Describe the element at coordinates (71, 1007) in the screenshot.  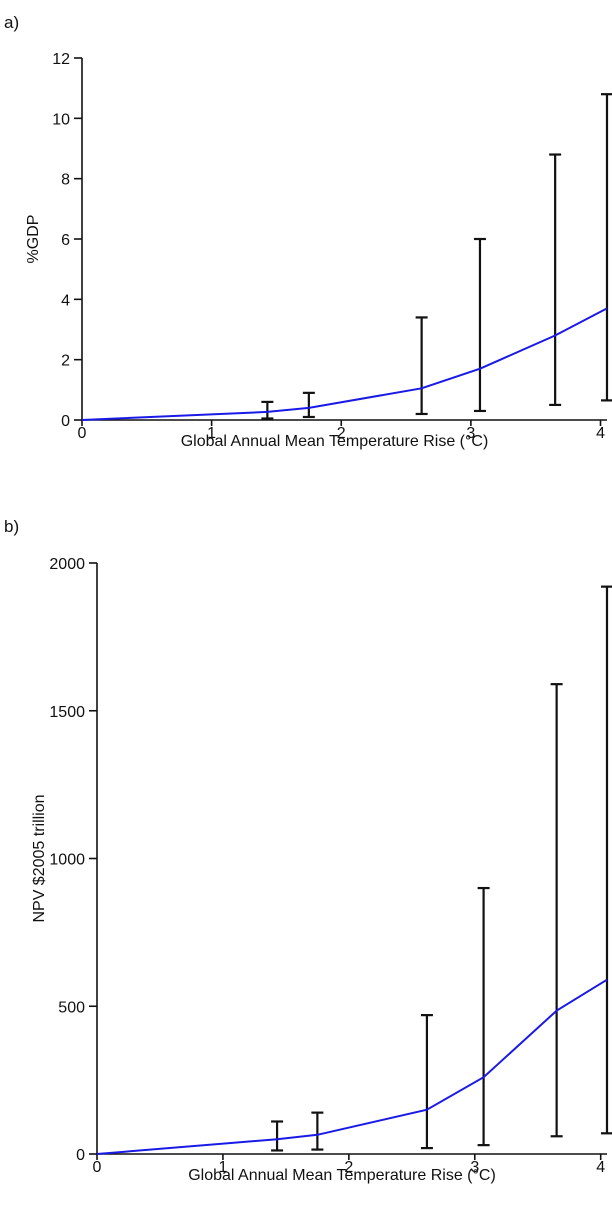
I see `y-tick-label: 500` at that location.